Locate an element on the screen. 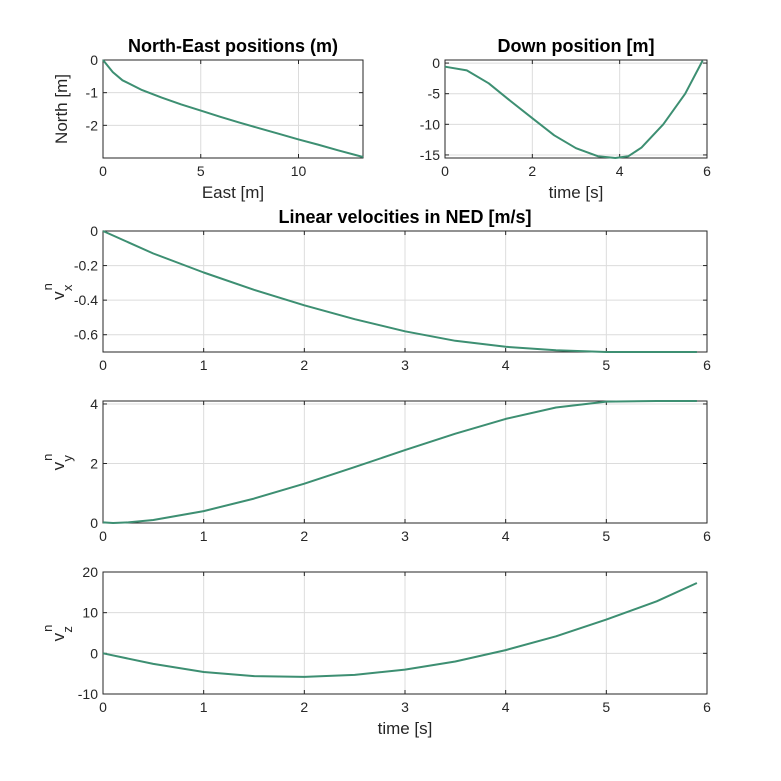  y-tick-label: 20 is located at coordinates (90, 572).